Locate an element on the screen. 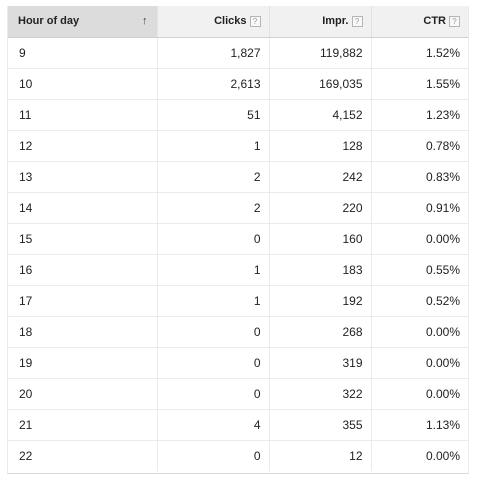 This screenshot has width=481, height=479. table-row: 16 1 183 0.55% is located at coordinates (238, 270).